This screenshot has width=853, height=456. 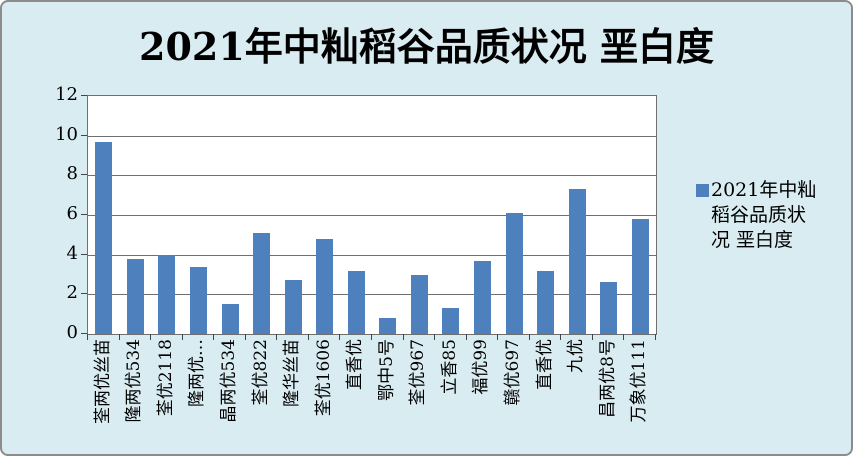 What do you see at coordinates (388, 326) in the screenshot?
I see `bar-鄂中5号` at bounding box center [388, 326].